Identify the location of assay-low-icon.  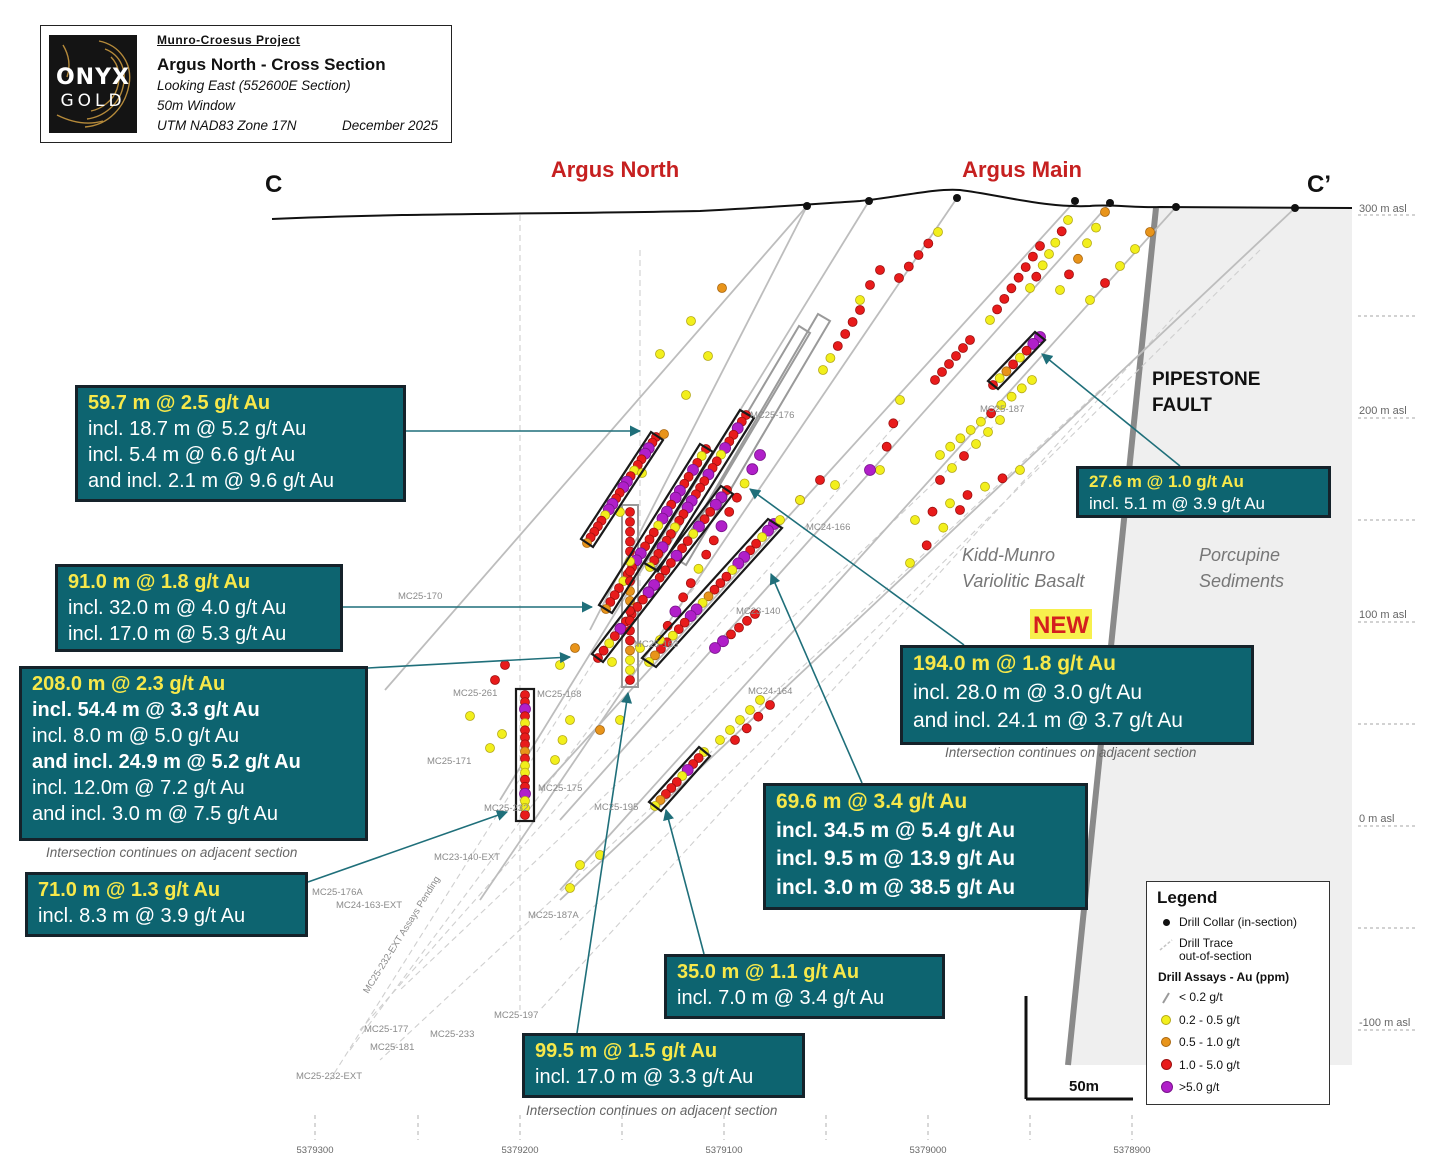
(1166, 998).